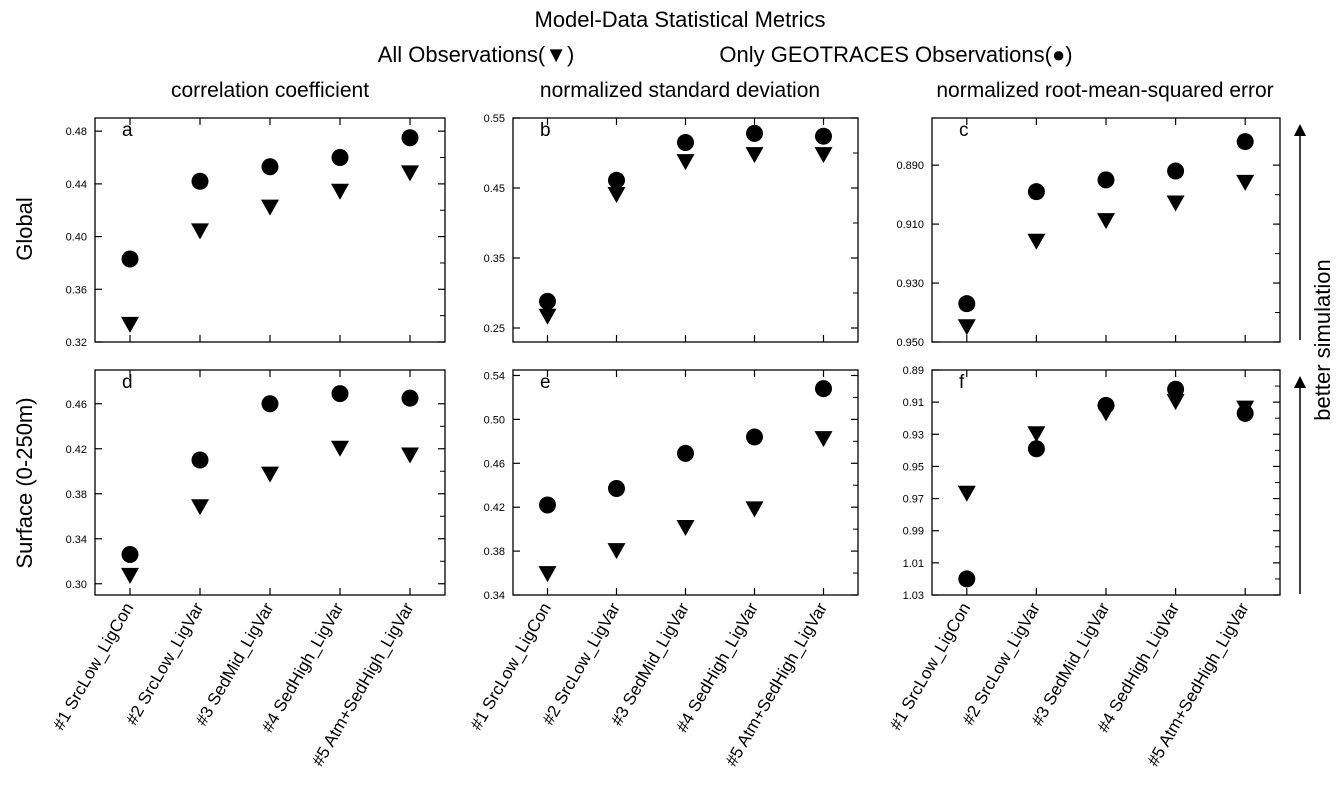 The height and width of the screenshot is (811, 1341). What do you see at coordinates (494, 552) in the screenshot?
I see `y-tick-label: 0.38` at bounding box center [494, 552].